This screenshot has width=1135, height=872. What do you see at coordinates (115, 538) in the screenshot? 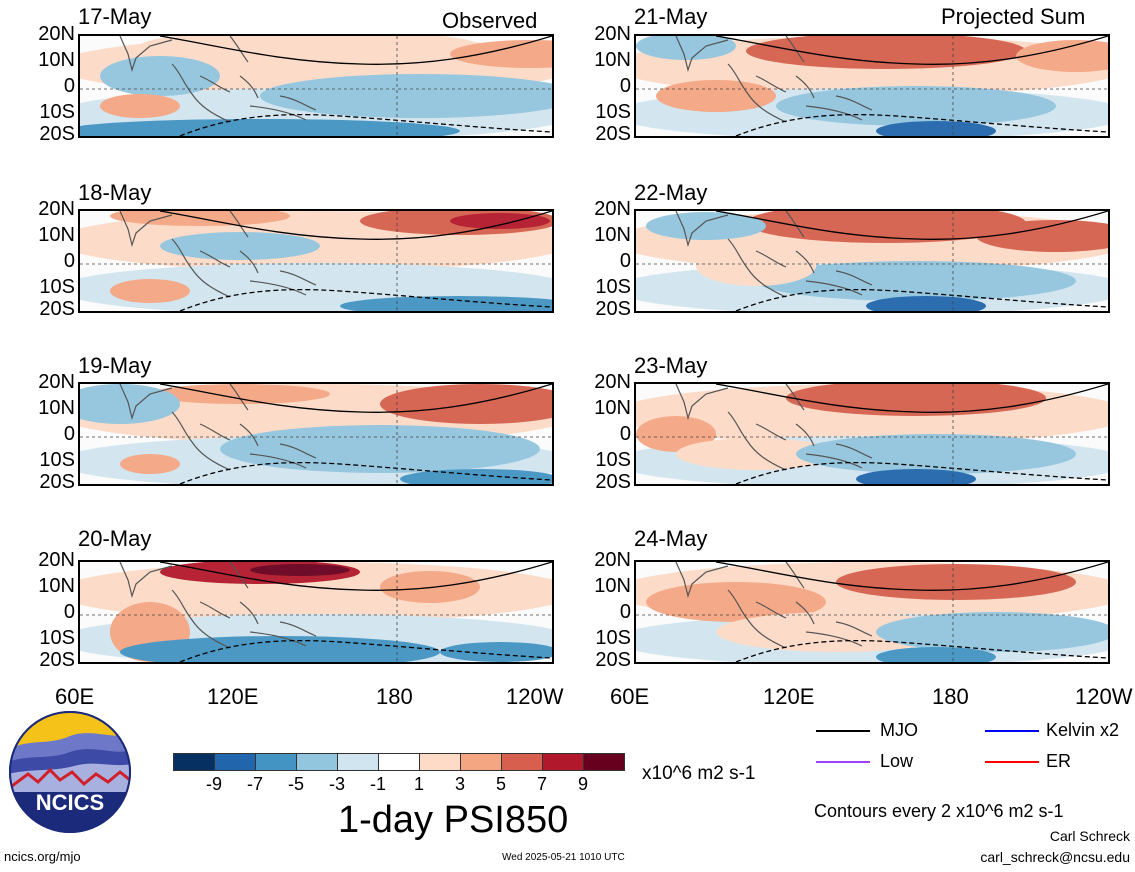
I see `date-label: 20-May` at bounding box center [115, 538].